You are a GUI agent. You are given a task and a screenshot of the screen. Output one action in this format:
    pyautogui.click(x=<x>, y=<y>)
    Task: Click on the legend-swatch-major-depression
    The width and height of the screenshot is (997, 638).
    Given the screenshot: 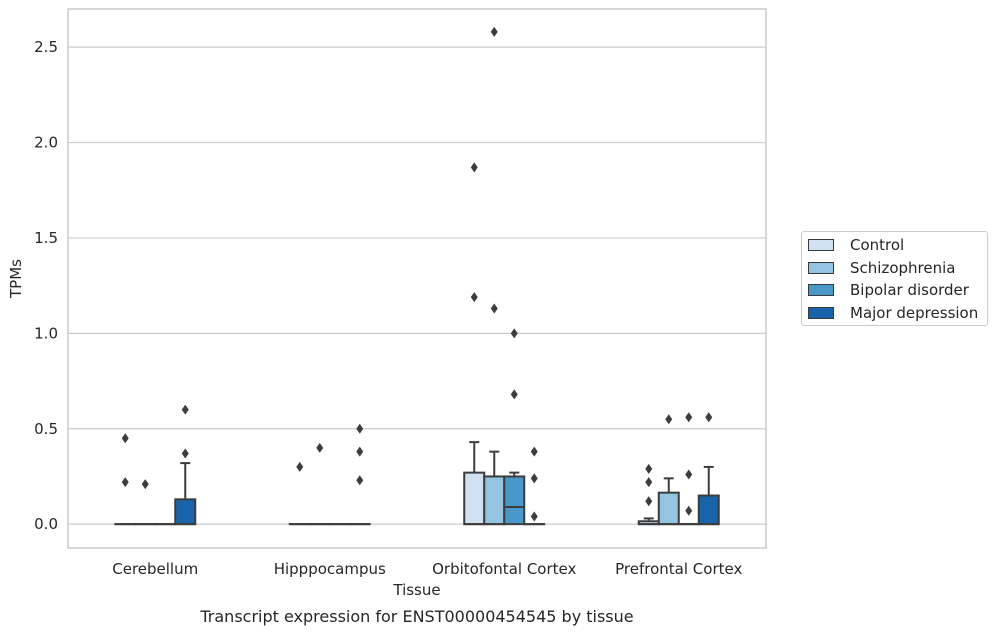 What is the action you would take?
    pyautogui.click(x=821, y=313)
    